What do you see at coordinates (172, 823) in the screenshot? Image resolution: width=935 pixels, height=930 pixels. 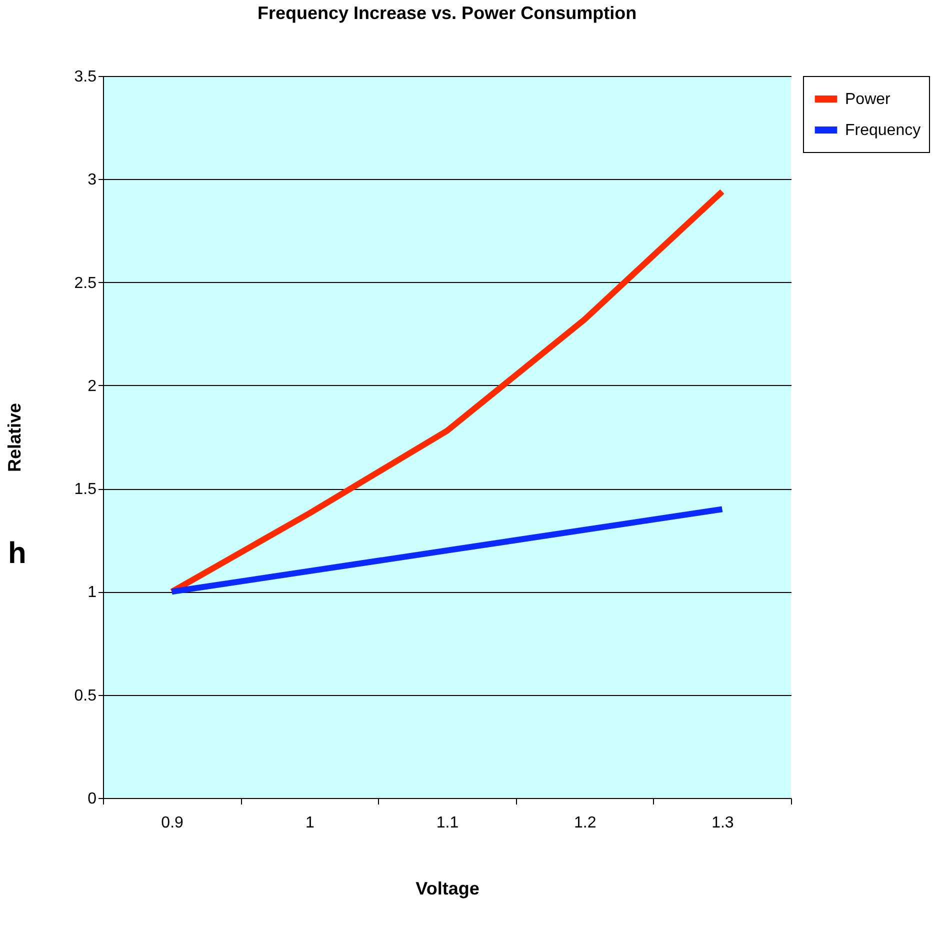 I see `x-tick-label: 0.9` at bounding box center [172, 823].